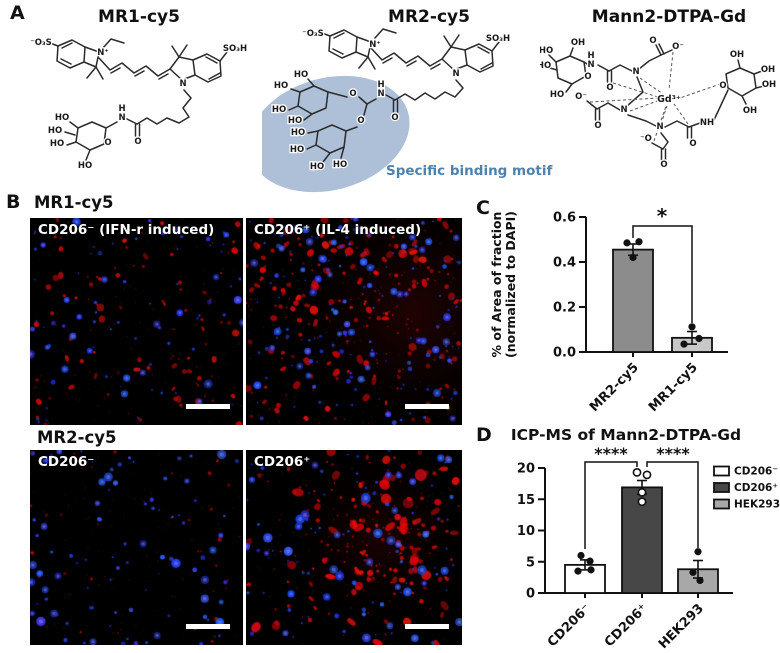 The image size is (780, 653). What do you see at coordinates (681, 626) in the screenshot?
I see `x-category-label: HEK293` at bounding box center [681, 626].